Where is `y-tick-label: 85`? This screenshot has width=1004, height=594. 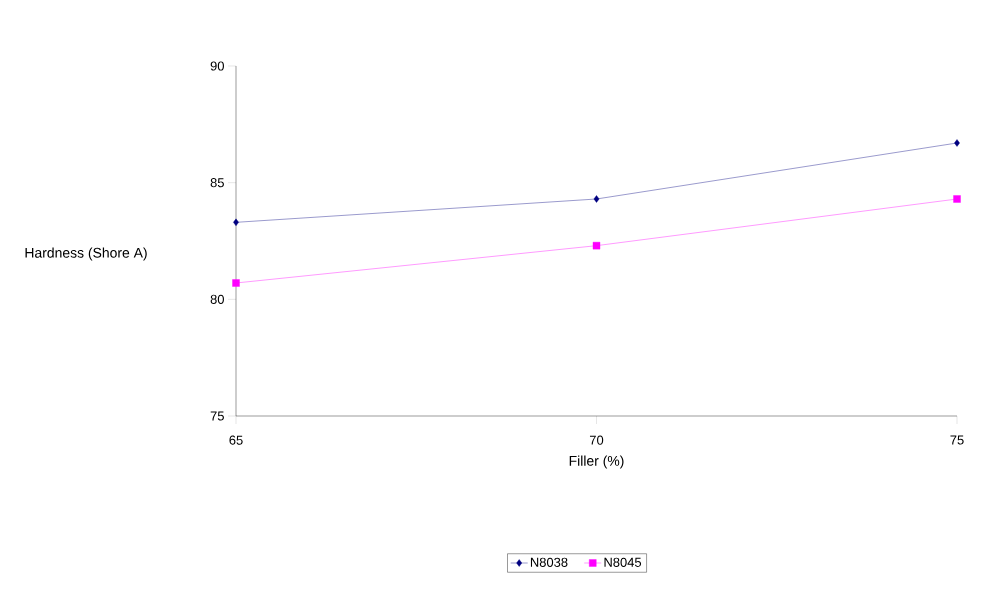 y-tick-label: 85 is located at coordinates (217, 183).